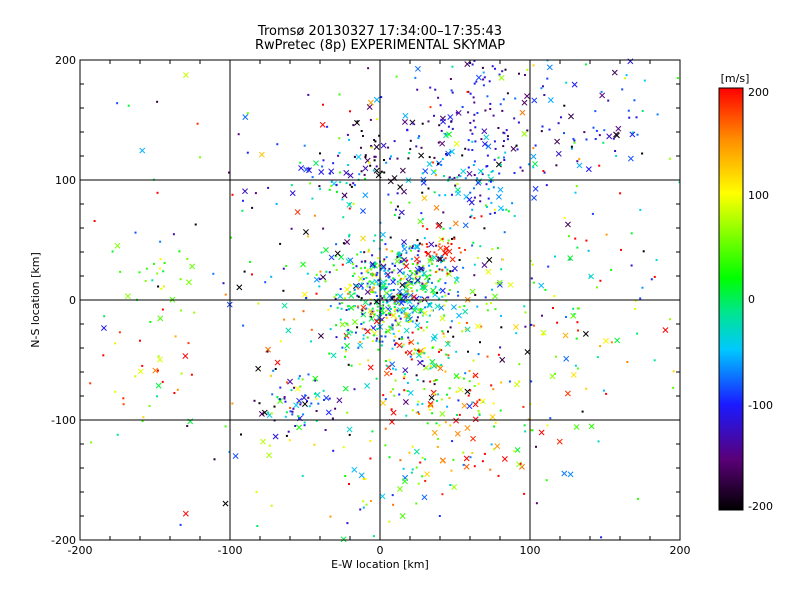 The width and height of the screenshot is (800, 600). I want to click on chart-subtitle: RwPretec (8p) EXPERIMENTAL SKYMAP, so click(380, 45).